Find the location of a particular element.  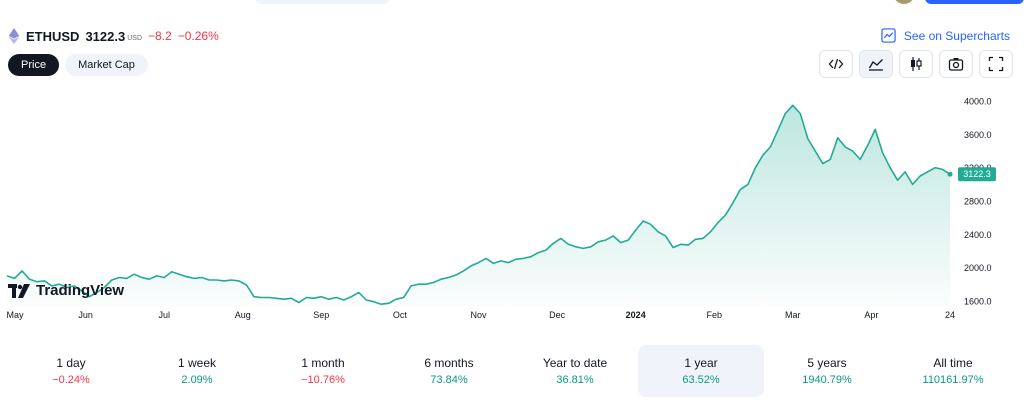

last-price-tag-label: 3122.3 is located at coordinates (977, 174).